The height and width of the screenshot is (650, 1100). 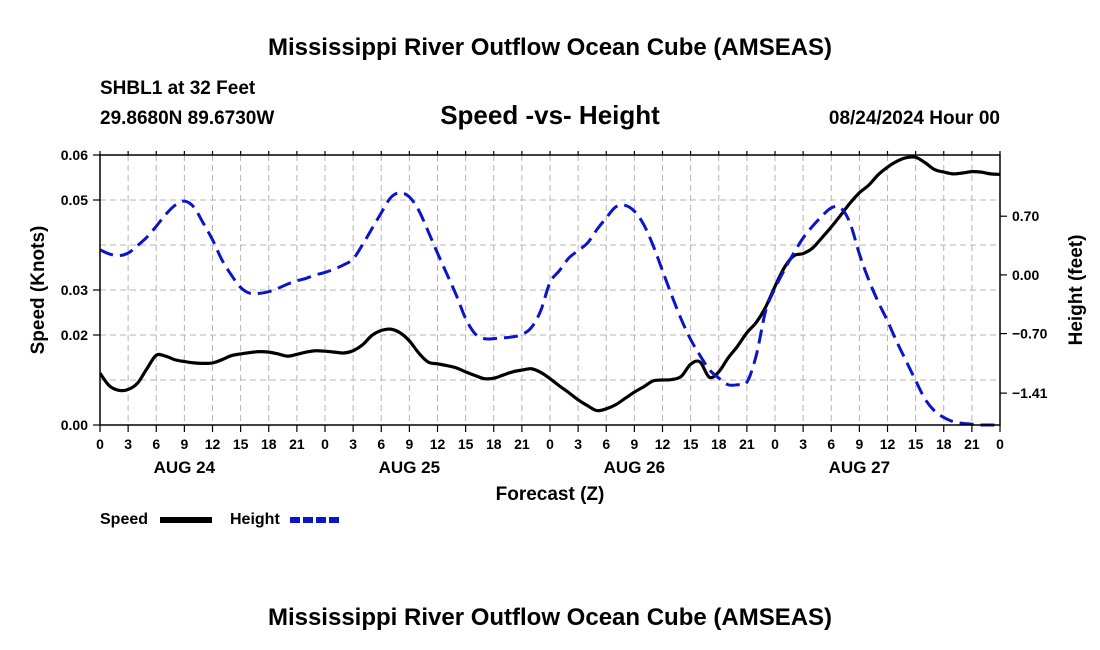 I want to click on y-axis-label-left: Speed (Knots), so click(x=38, y=290).